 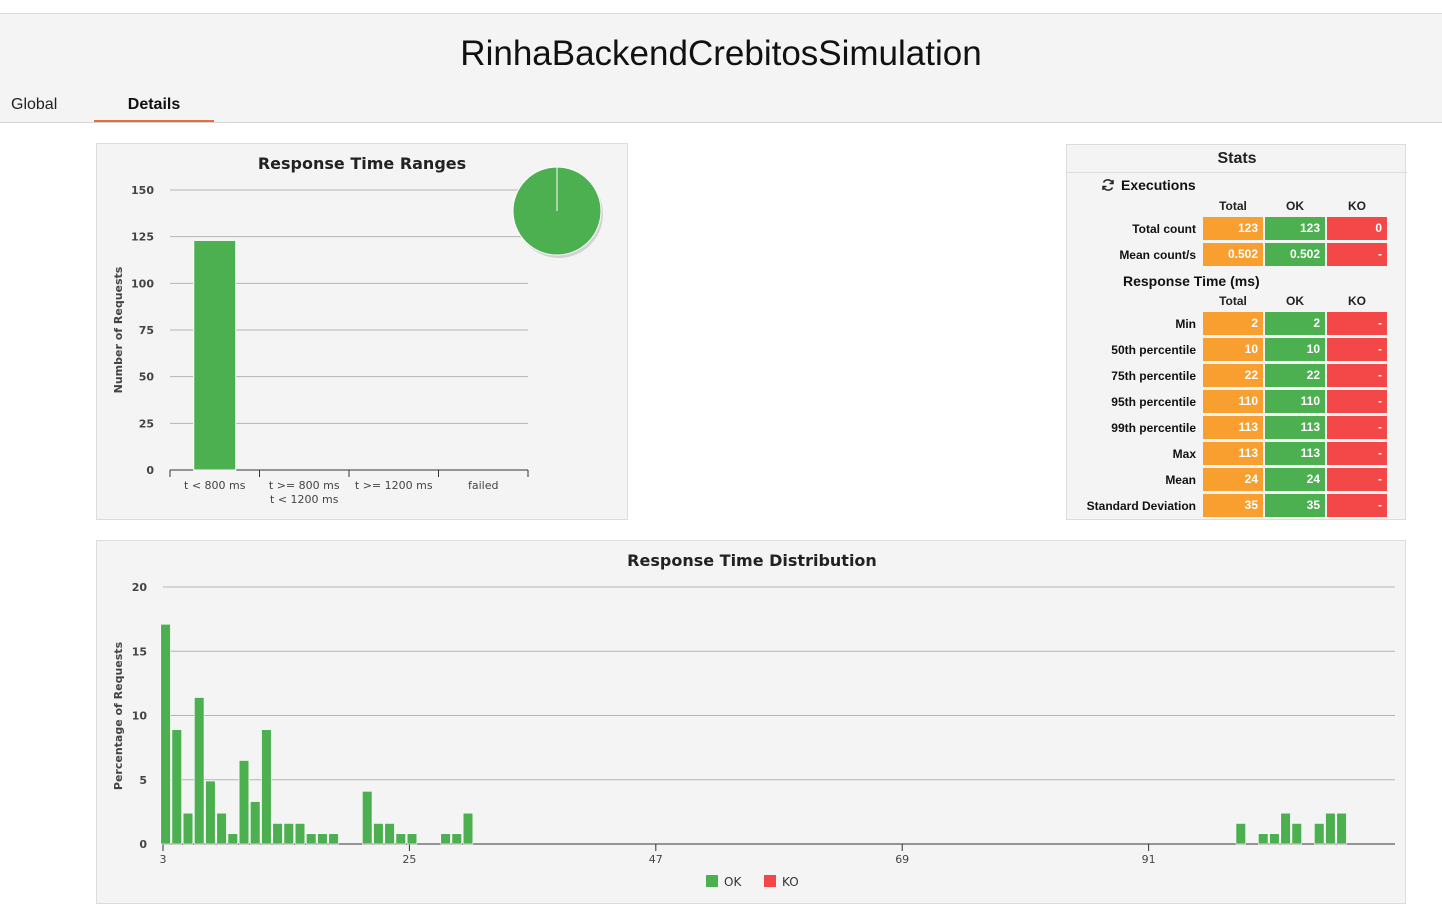 What do you see at coordinates (770, 881) in the screenshot?
I see `legend-swatch-ko` at bounding box center [770, 881].